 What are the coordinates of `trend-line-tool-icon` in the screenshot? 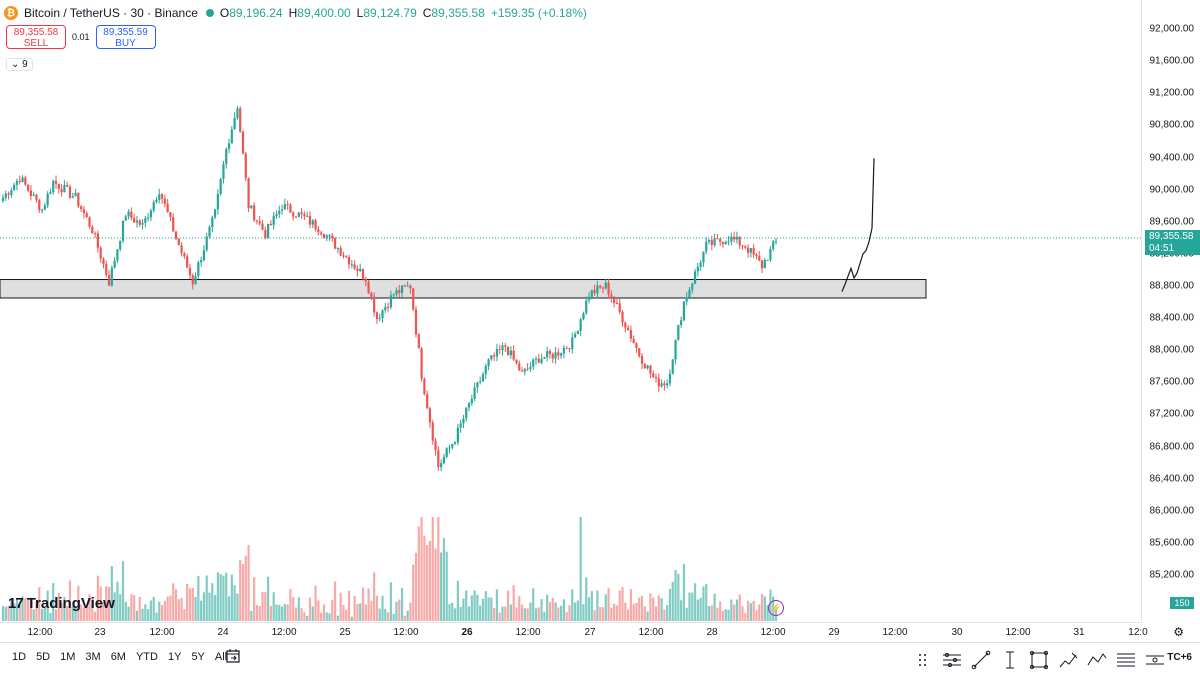 It's located at (981, 660).